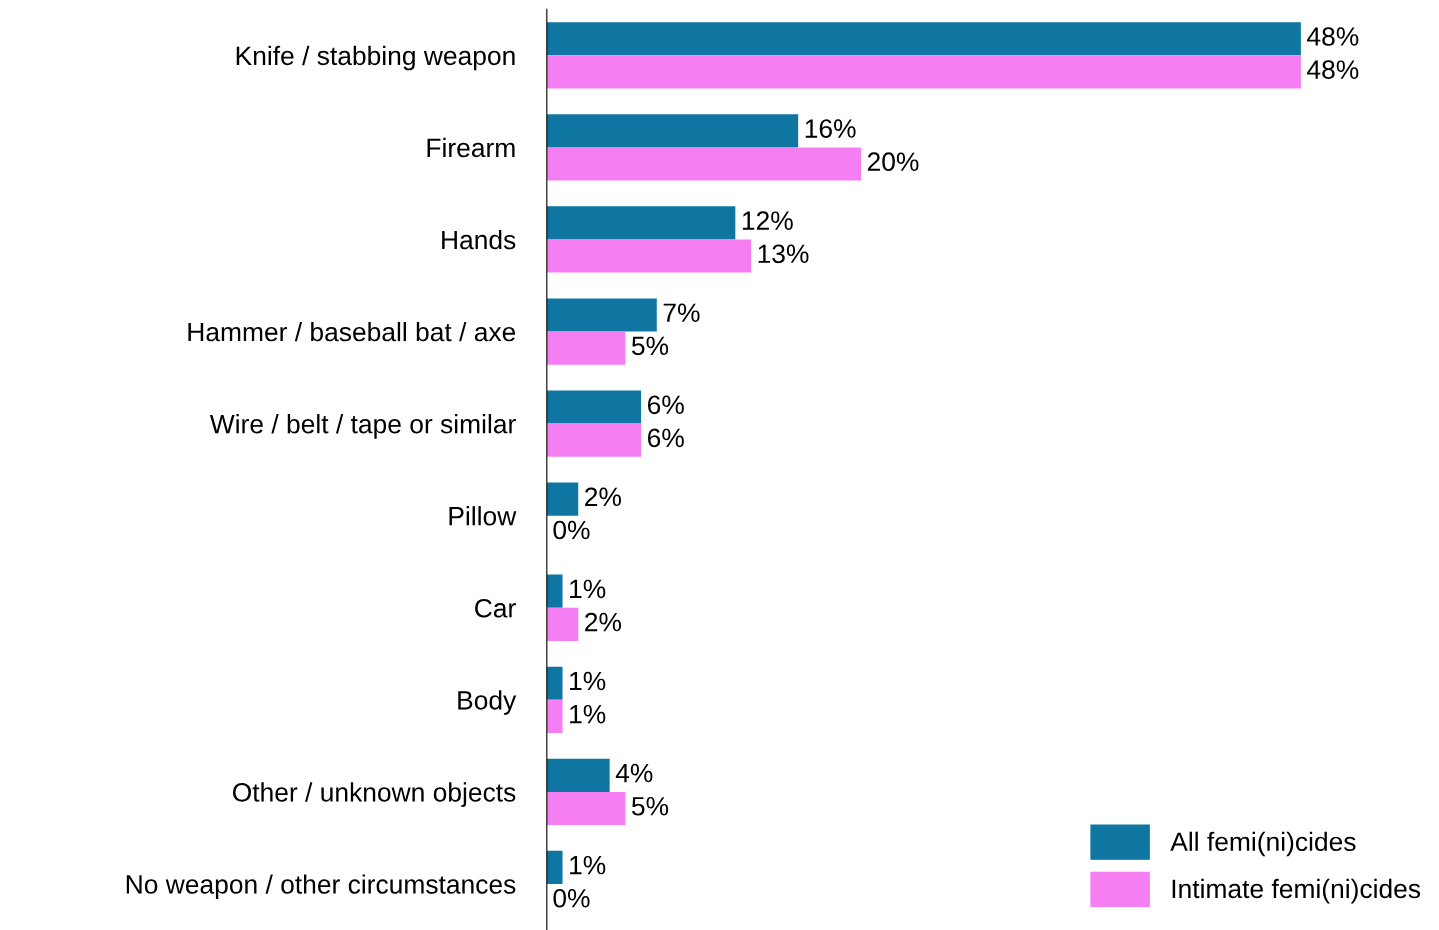  What do you see at coordinates (634, 773) in the screenshot?
I see `data-label: 4%` at bounding box center [634, 773].